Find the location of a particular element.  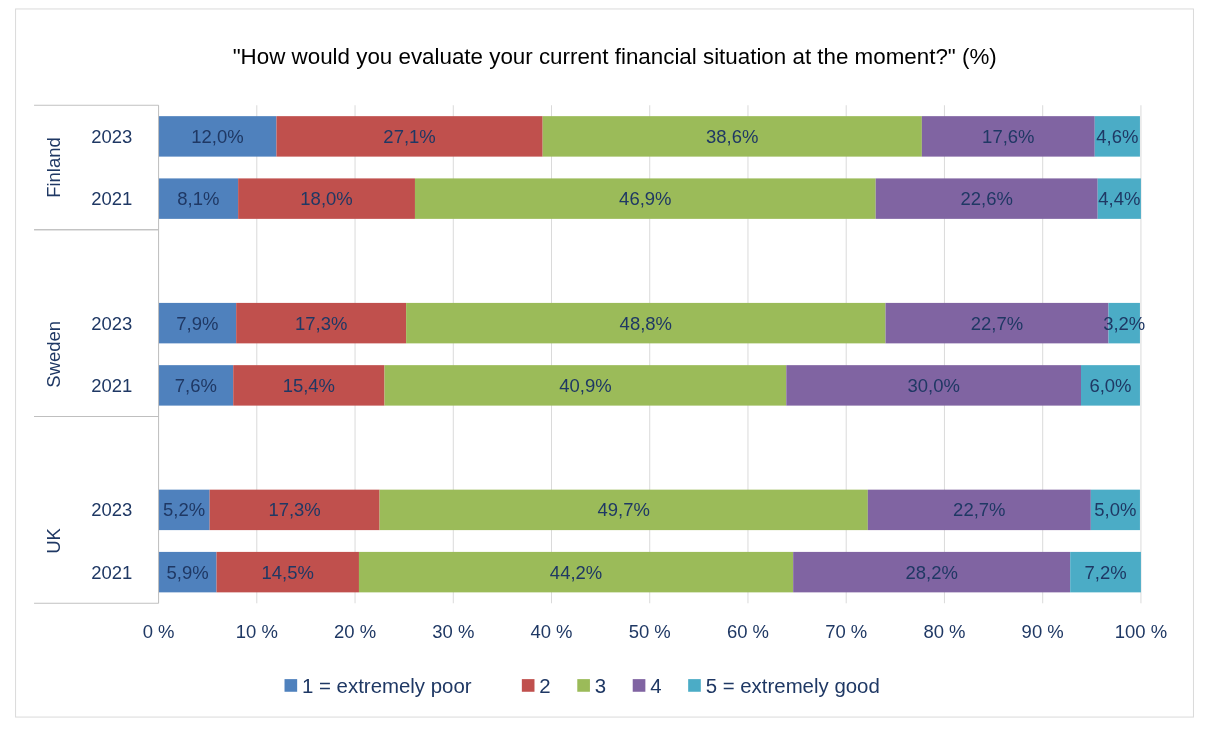

x-tick-label: 80 % is located at coordinates (944, 632).